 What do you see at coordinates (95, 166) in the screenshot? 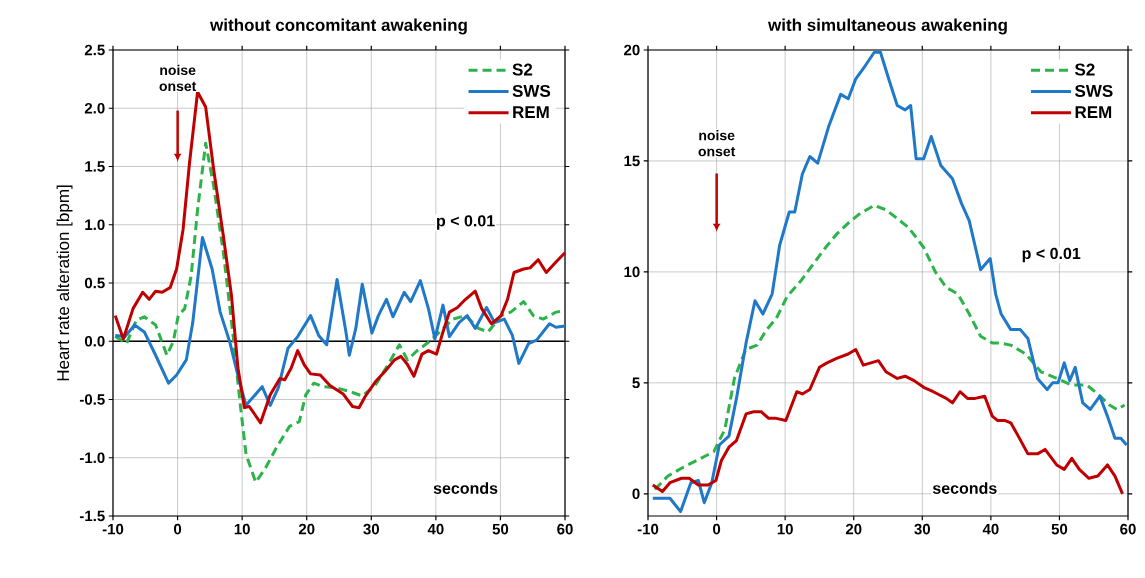
I see `y-tick-label: 1.5` at bounding box center [95, 166].